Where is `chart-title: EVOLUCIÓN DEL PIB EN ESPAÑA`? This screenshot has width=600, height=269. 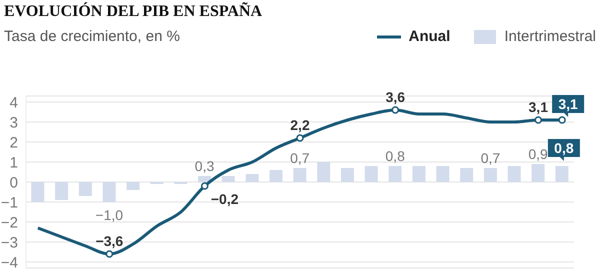
chart-title: EVOLUCIÓN DEL PIB EN ESPAÑA is located at coordinates (133, 12).